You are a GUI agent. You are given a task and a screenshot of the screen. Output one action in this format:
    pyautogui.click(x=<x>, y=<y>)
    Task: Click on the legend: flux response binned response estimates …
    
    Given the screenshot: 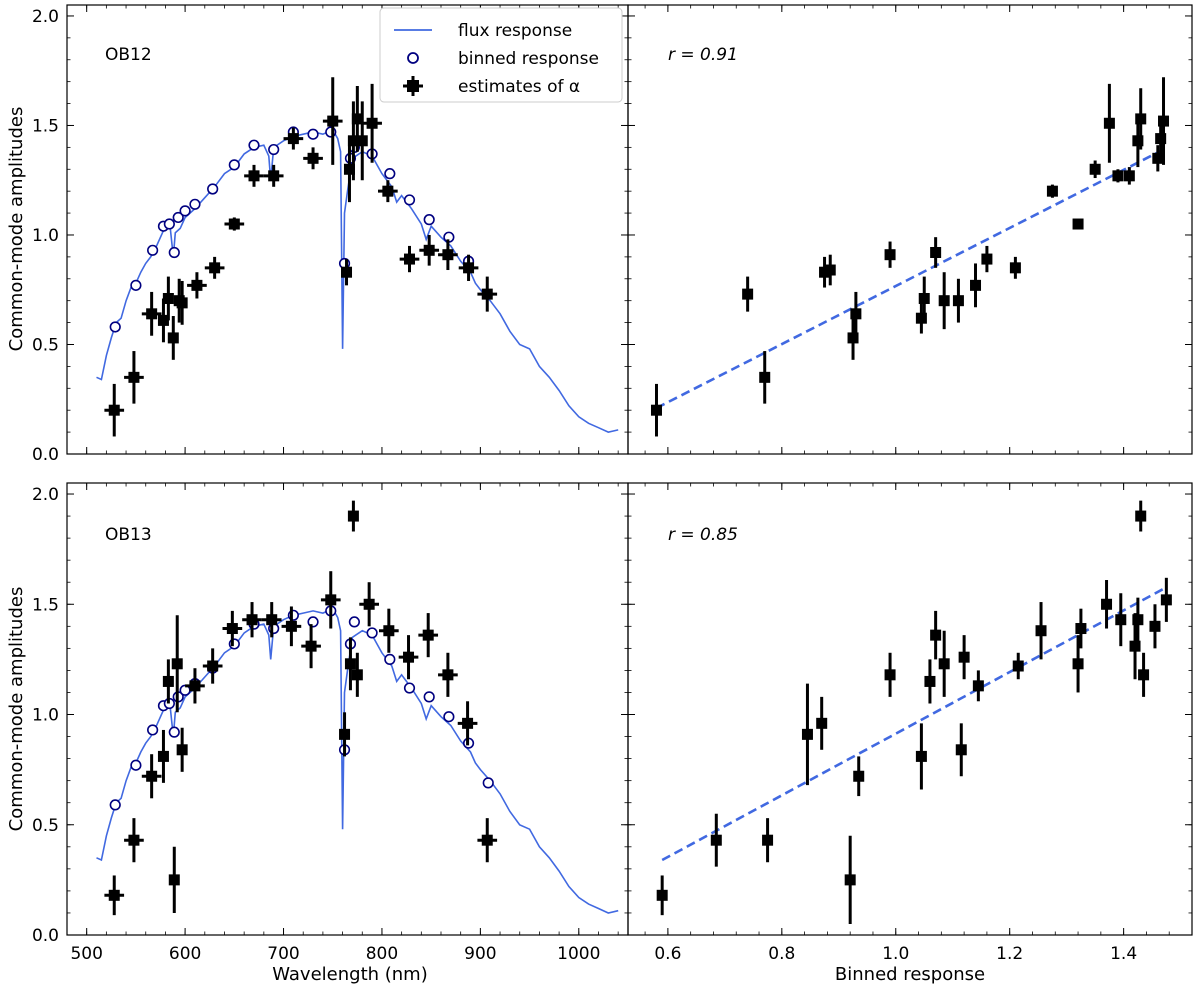 What is the action you would take?
    pyautogui.click(x=501, y=55)
    